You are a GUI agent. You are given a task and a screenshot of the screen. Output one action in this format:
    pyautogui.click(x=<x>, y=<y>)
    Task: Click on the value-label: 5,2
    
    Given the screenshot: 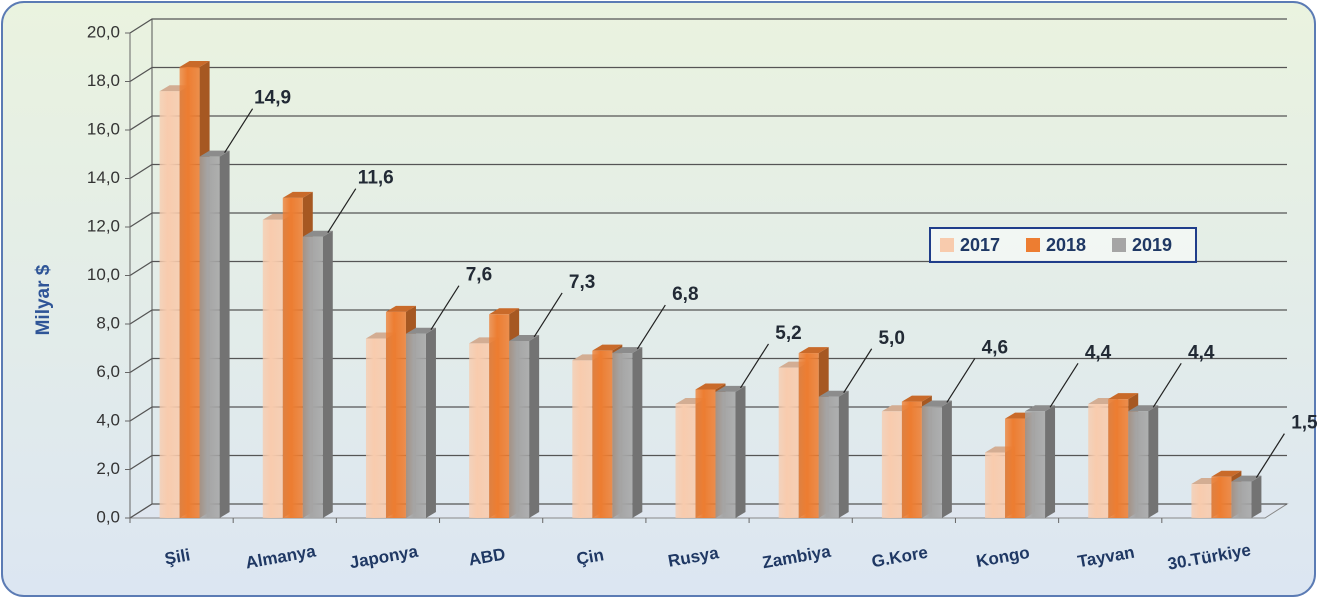 What is the action you would take?
    pyautogui.click(x=788, y=333)
    